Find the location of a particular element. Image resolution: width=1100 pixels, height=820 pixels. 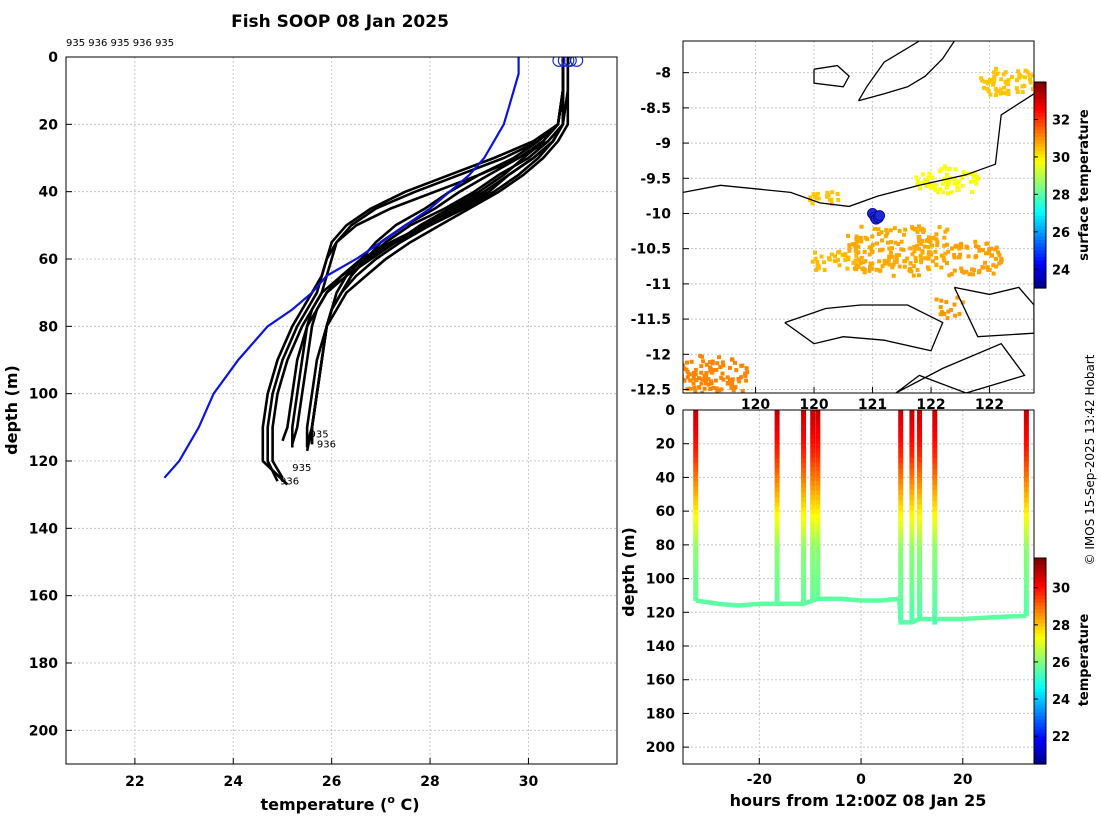

coastline is located at coordinates (960, 367).